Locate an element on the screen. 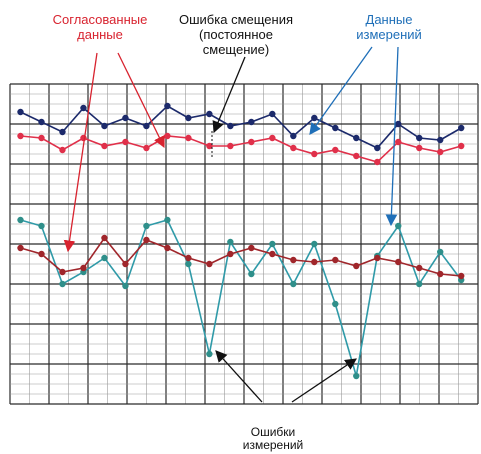  measured-upper-series is located at coordinates (241, 127).